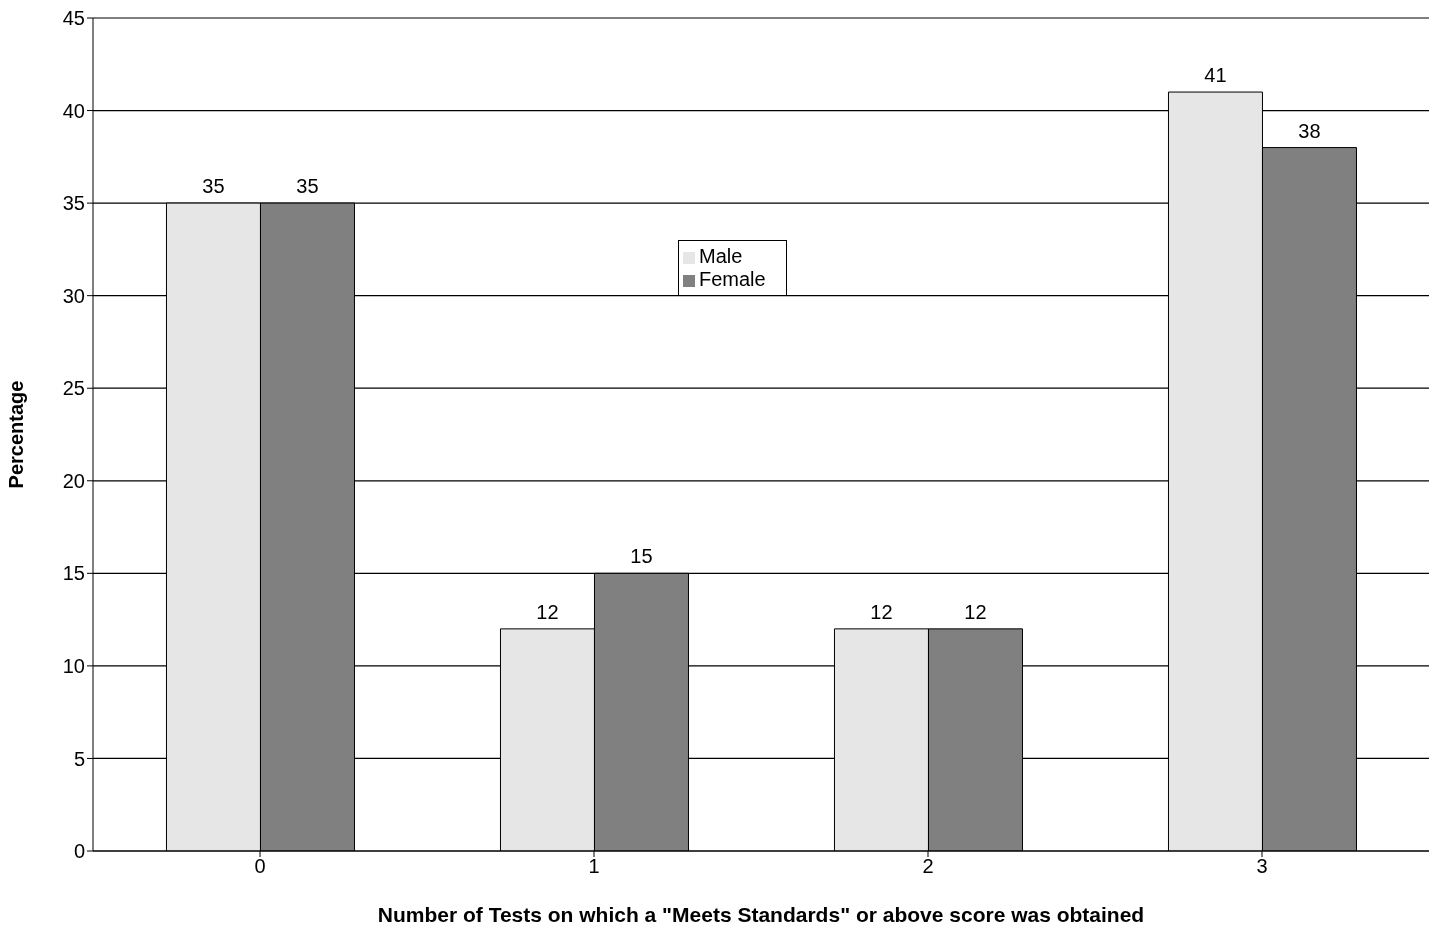  Describe the element at coordinates (73, 665) in the screenshot. I see `y-tick-label: 10` at that location.